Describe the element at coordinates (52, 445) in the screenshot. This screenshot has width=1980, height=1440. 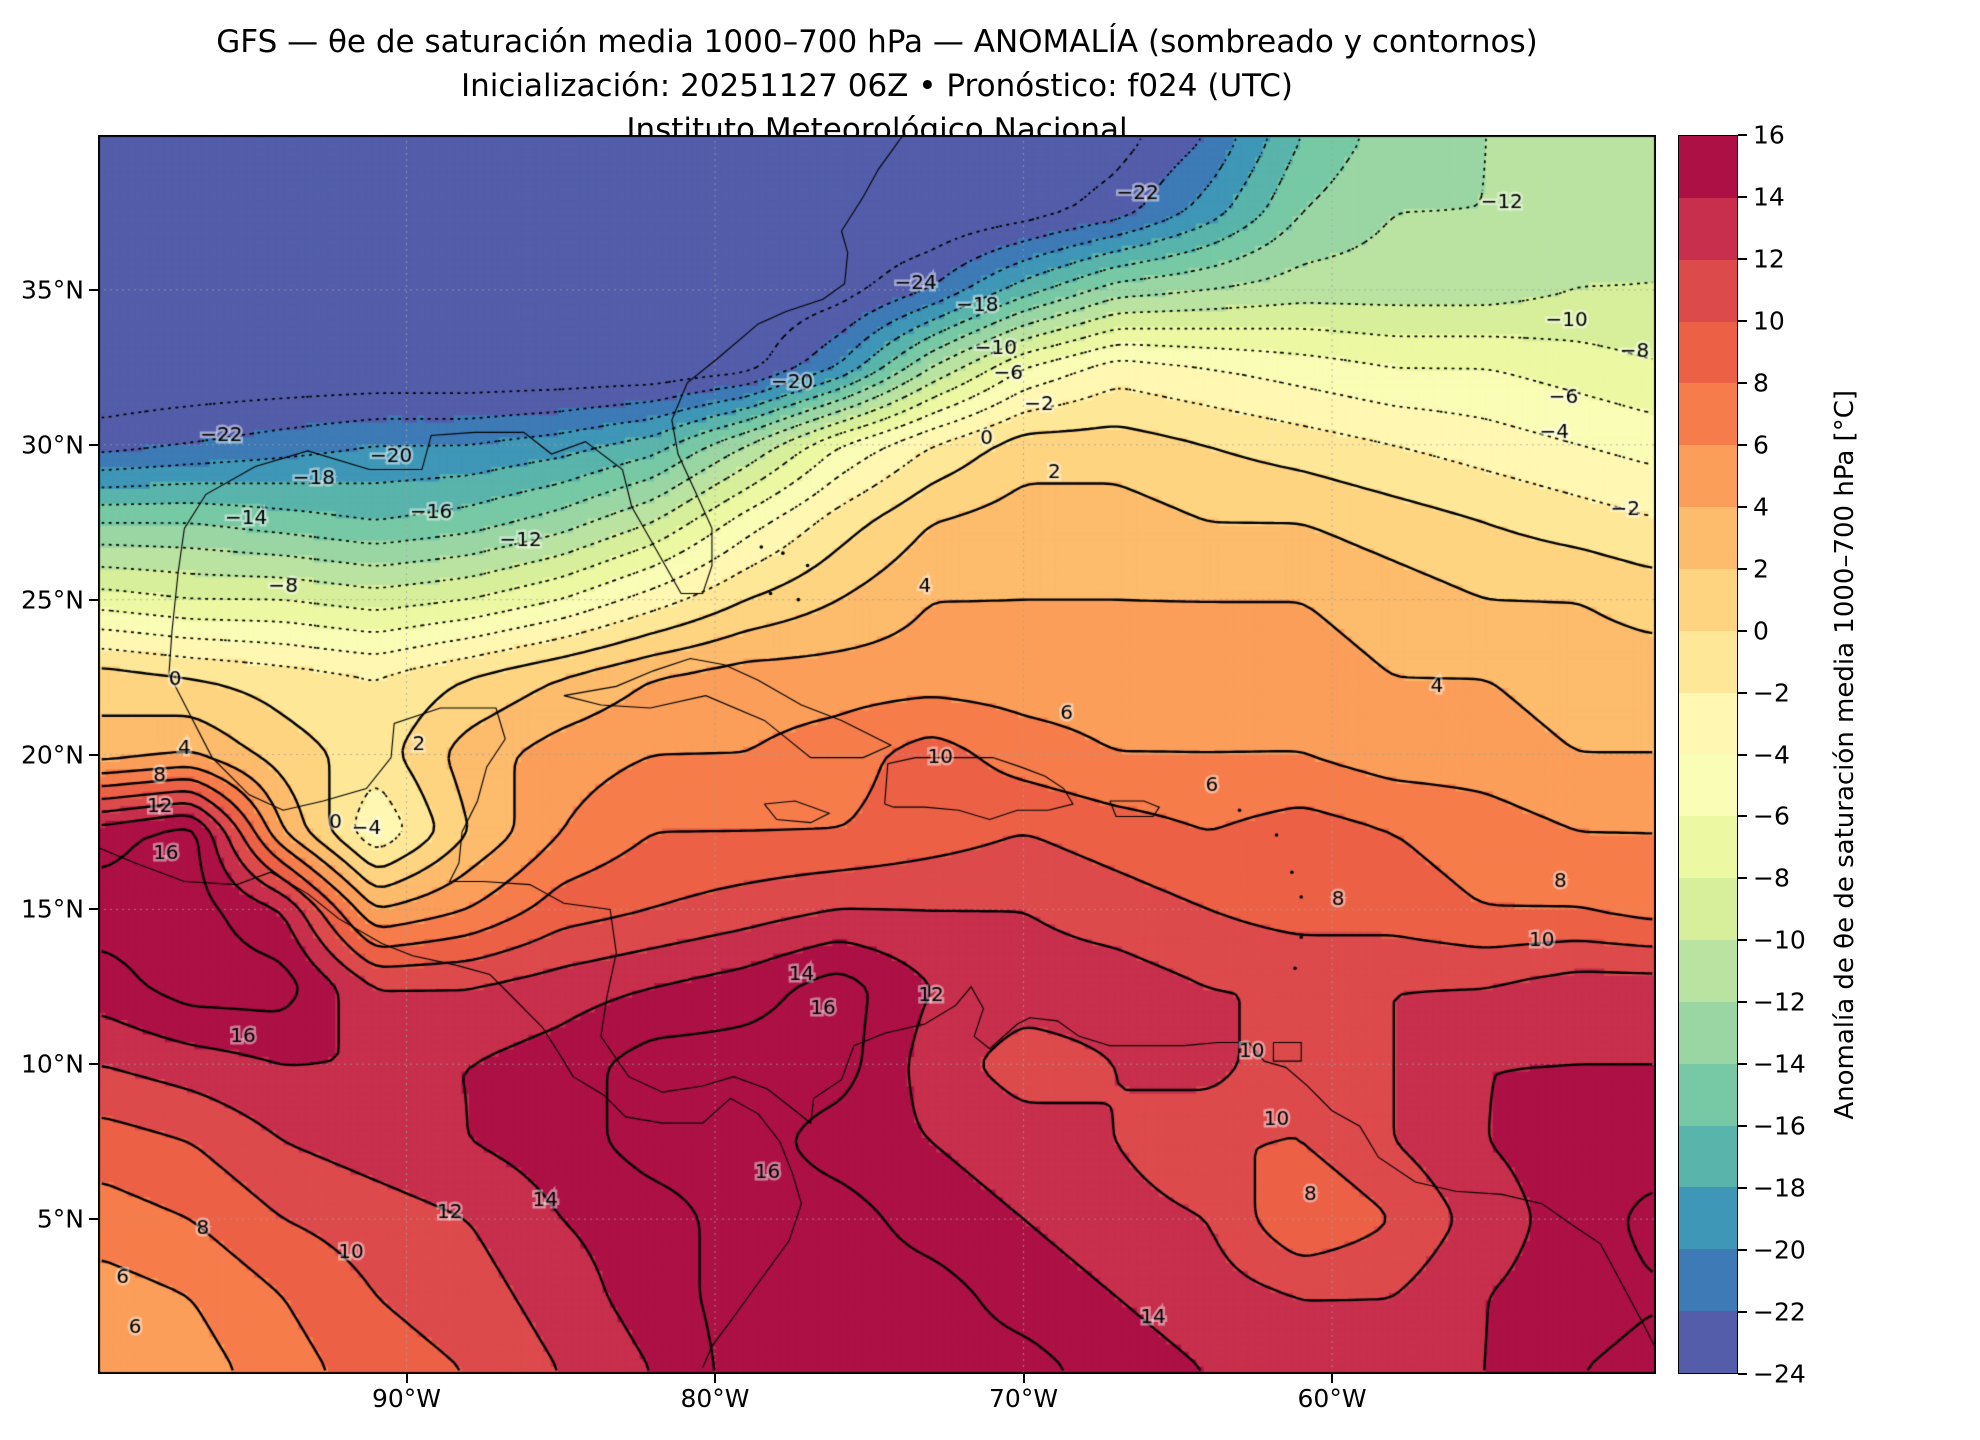
I see `y-tick-label: 30°N` at that location.